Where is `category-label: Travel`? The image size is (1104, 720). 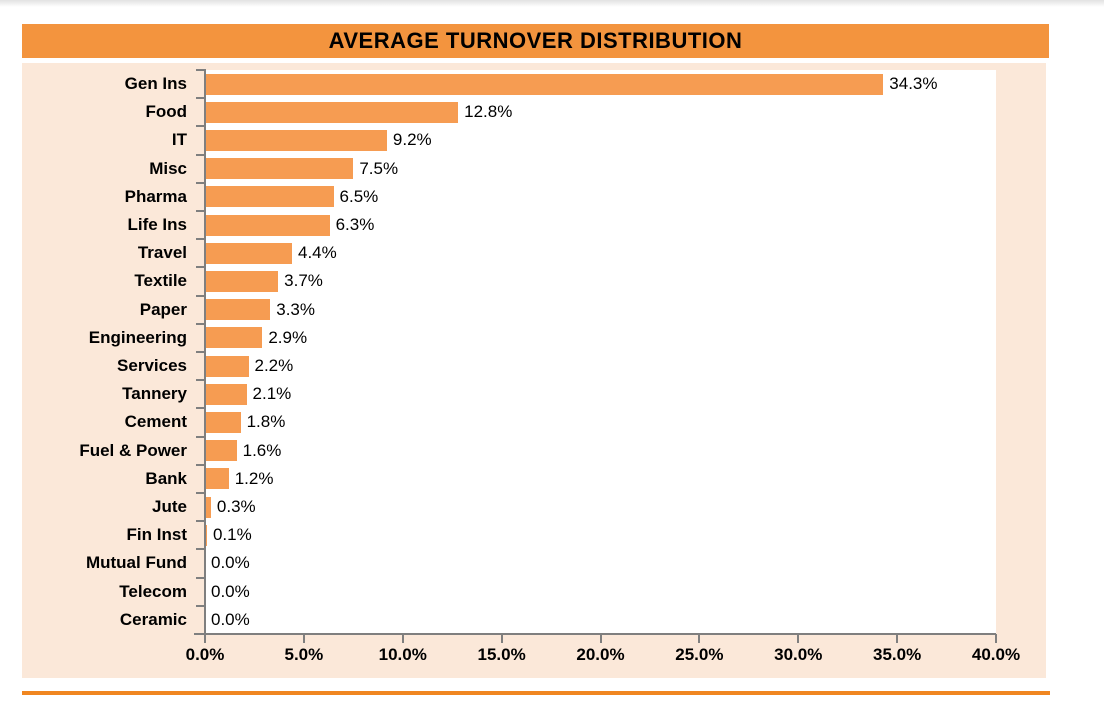 category-label: Travel is located at coordinates (162, 253).